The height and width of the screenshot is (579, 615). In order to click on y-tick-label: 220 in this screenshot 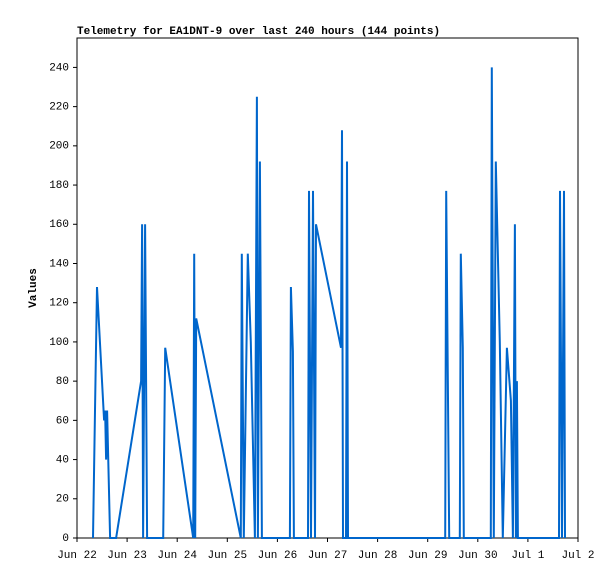, I will do `click(59, 108)`.